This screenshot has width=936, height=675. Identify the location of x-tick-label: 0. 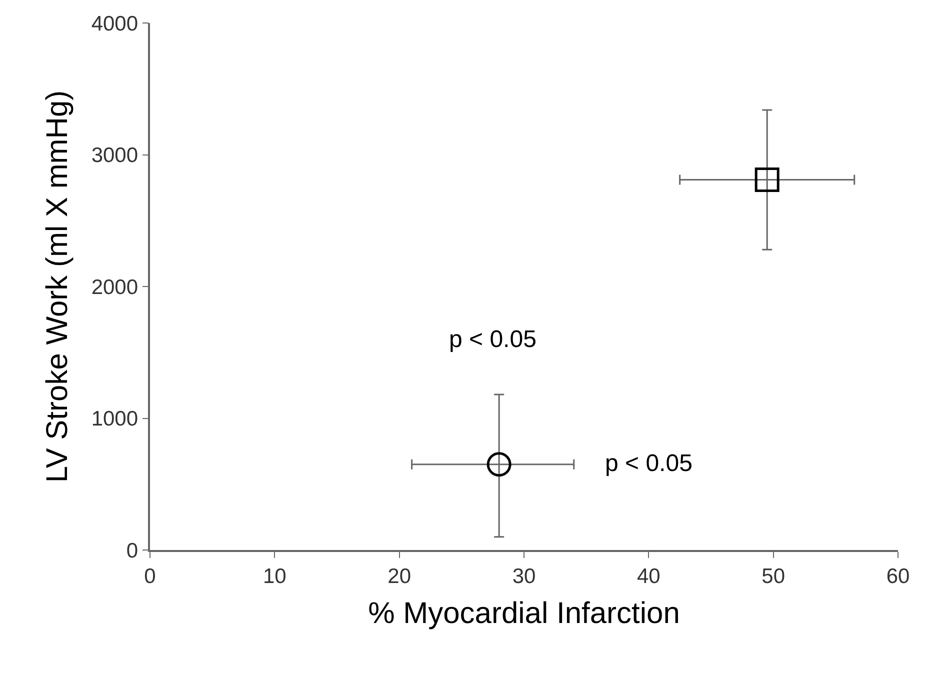
(150, 576).